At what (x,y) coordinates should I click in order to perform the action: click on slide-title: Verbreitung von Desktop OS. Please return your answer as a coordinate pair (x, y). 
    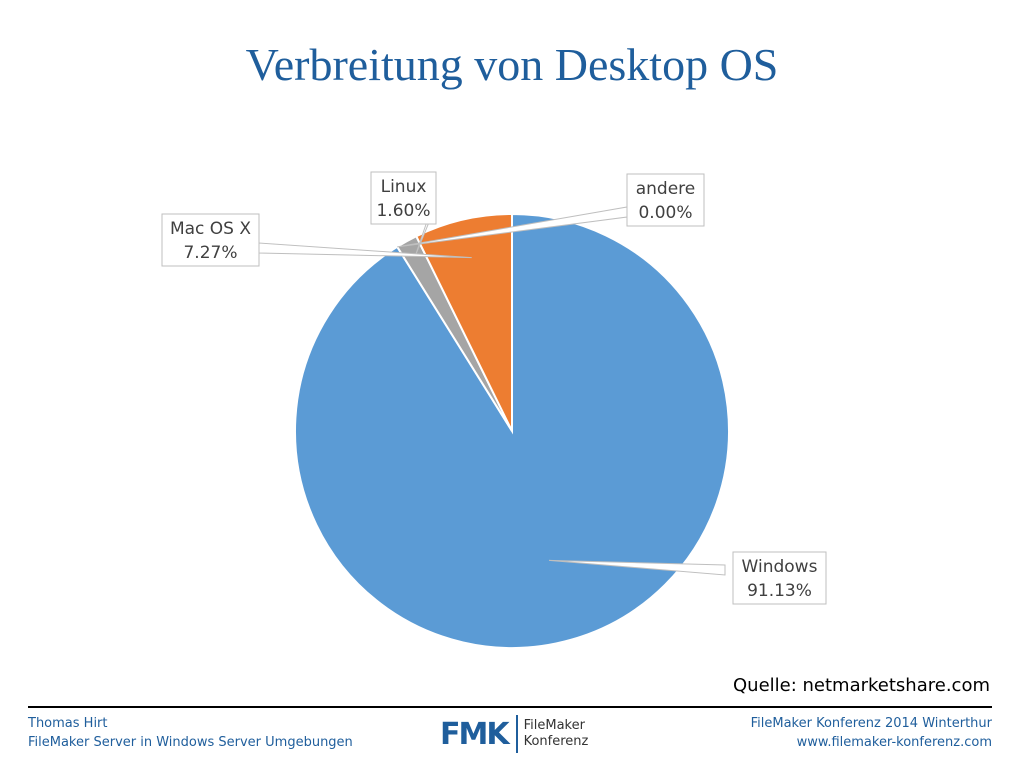
    Looking at the image, I should click on (512, 64).